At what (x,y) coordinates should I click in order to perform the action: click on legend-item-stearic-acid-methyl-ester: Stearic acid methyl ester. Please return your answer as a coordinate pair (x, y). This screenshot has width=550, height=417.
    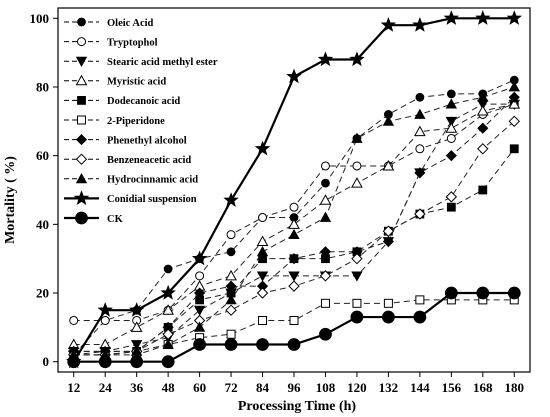
    Looking at the image, I should click on (141, 62).